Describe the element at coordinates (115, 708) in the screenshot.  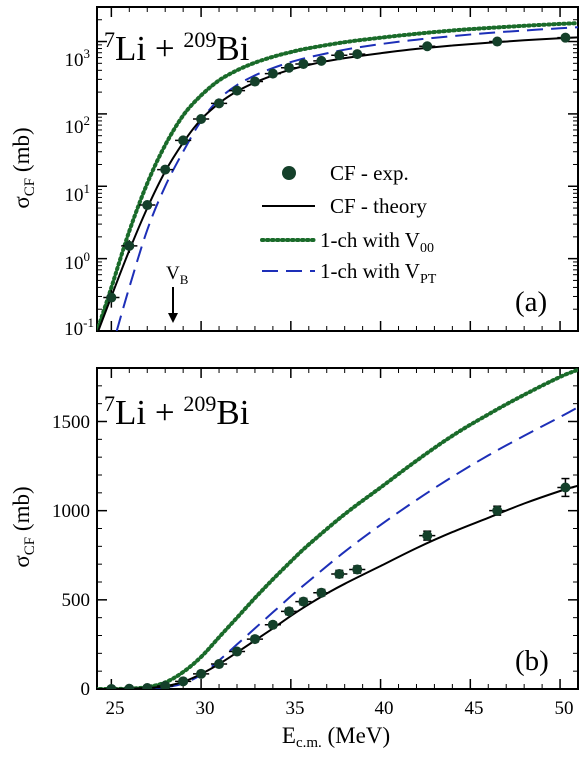
I see `x-tick-label-0: 25` at that location.